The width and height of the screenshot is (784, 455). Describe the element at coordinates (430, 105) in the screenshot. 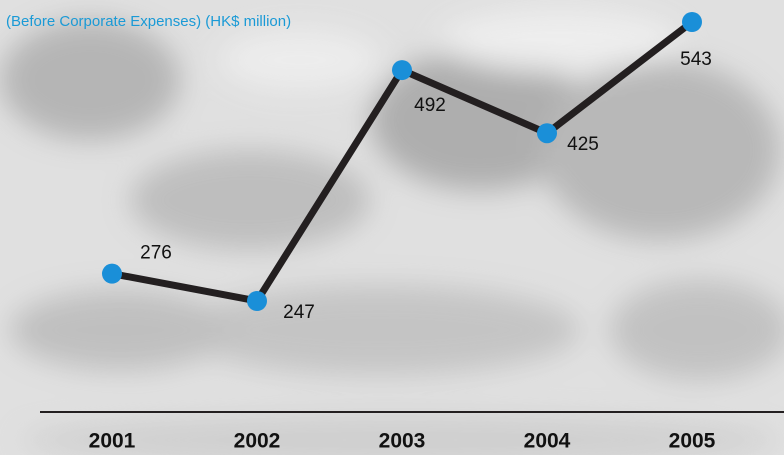

I see `data-label: 492` at that location.